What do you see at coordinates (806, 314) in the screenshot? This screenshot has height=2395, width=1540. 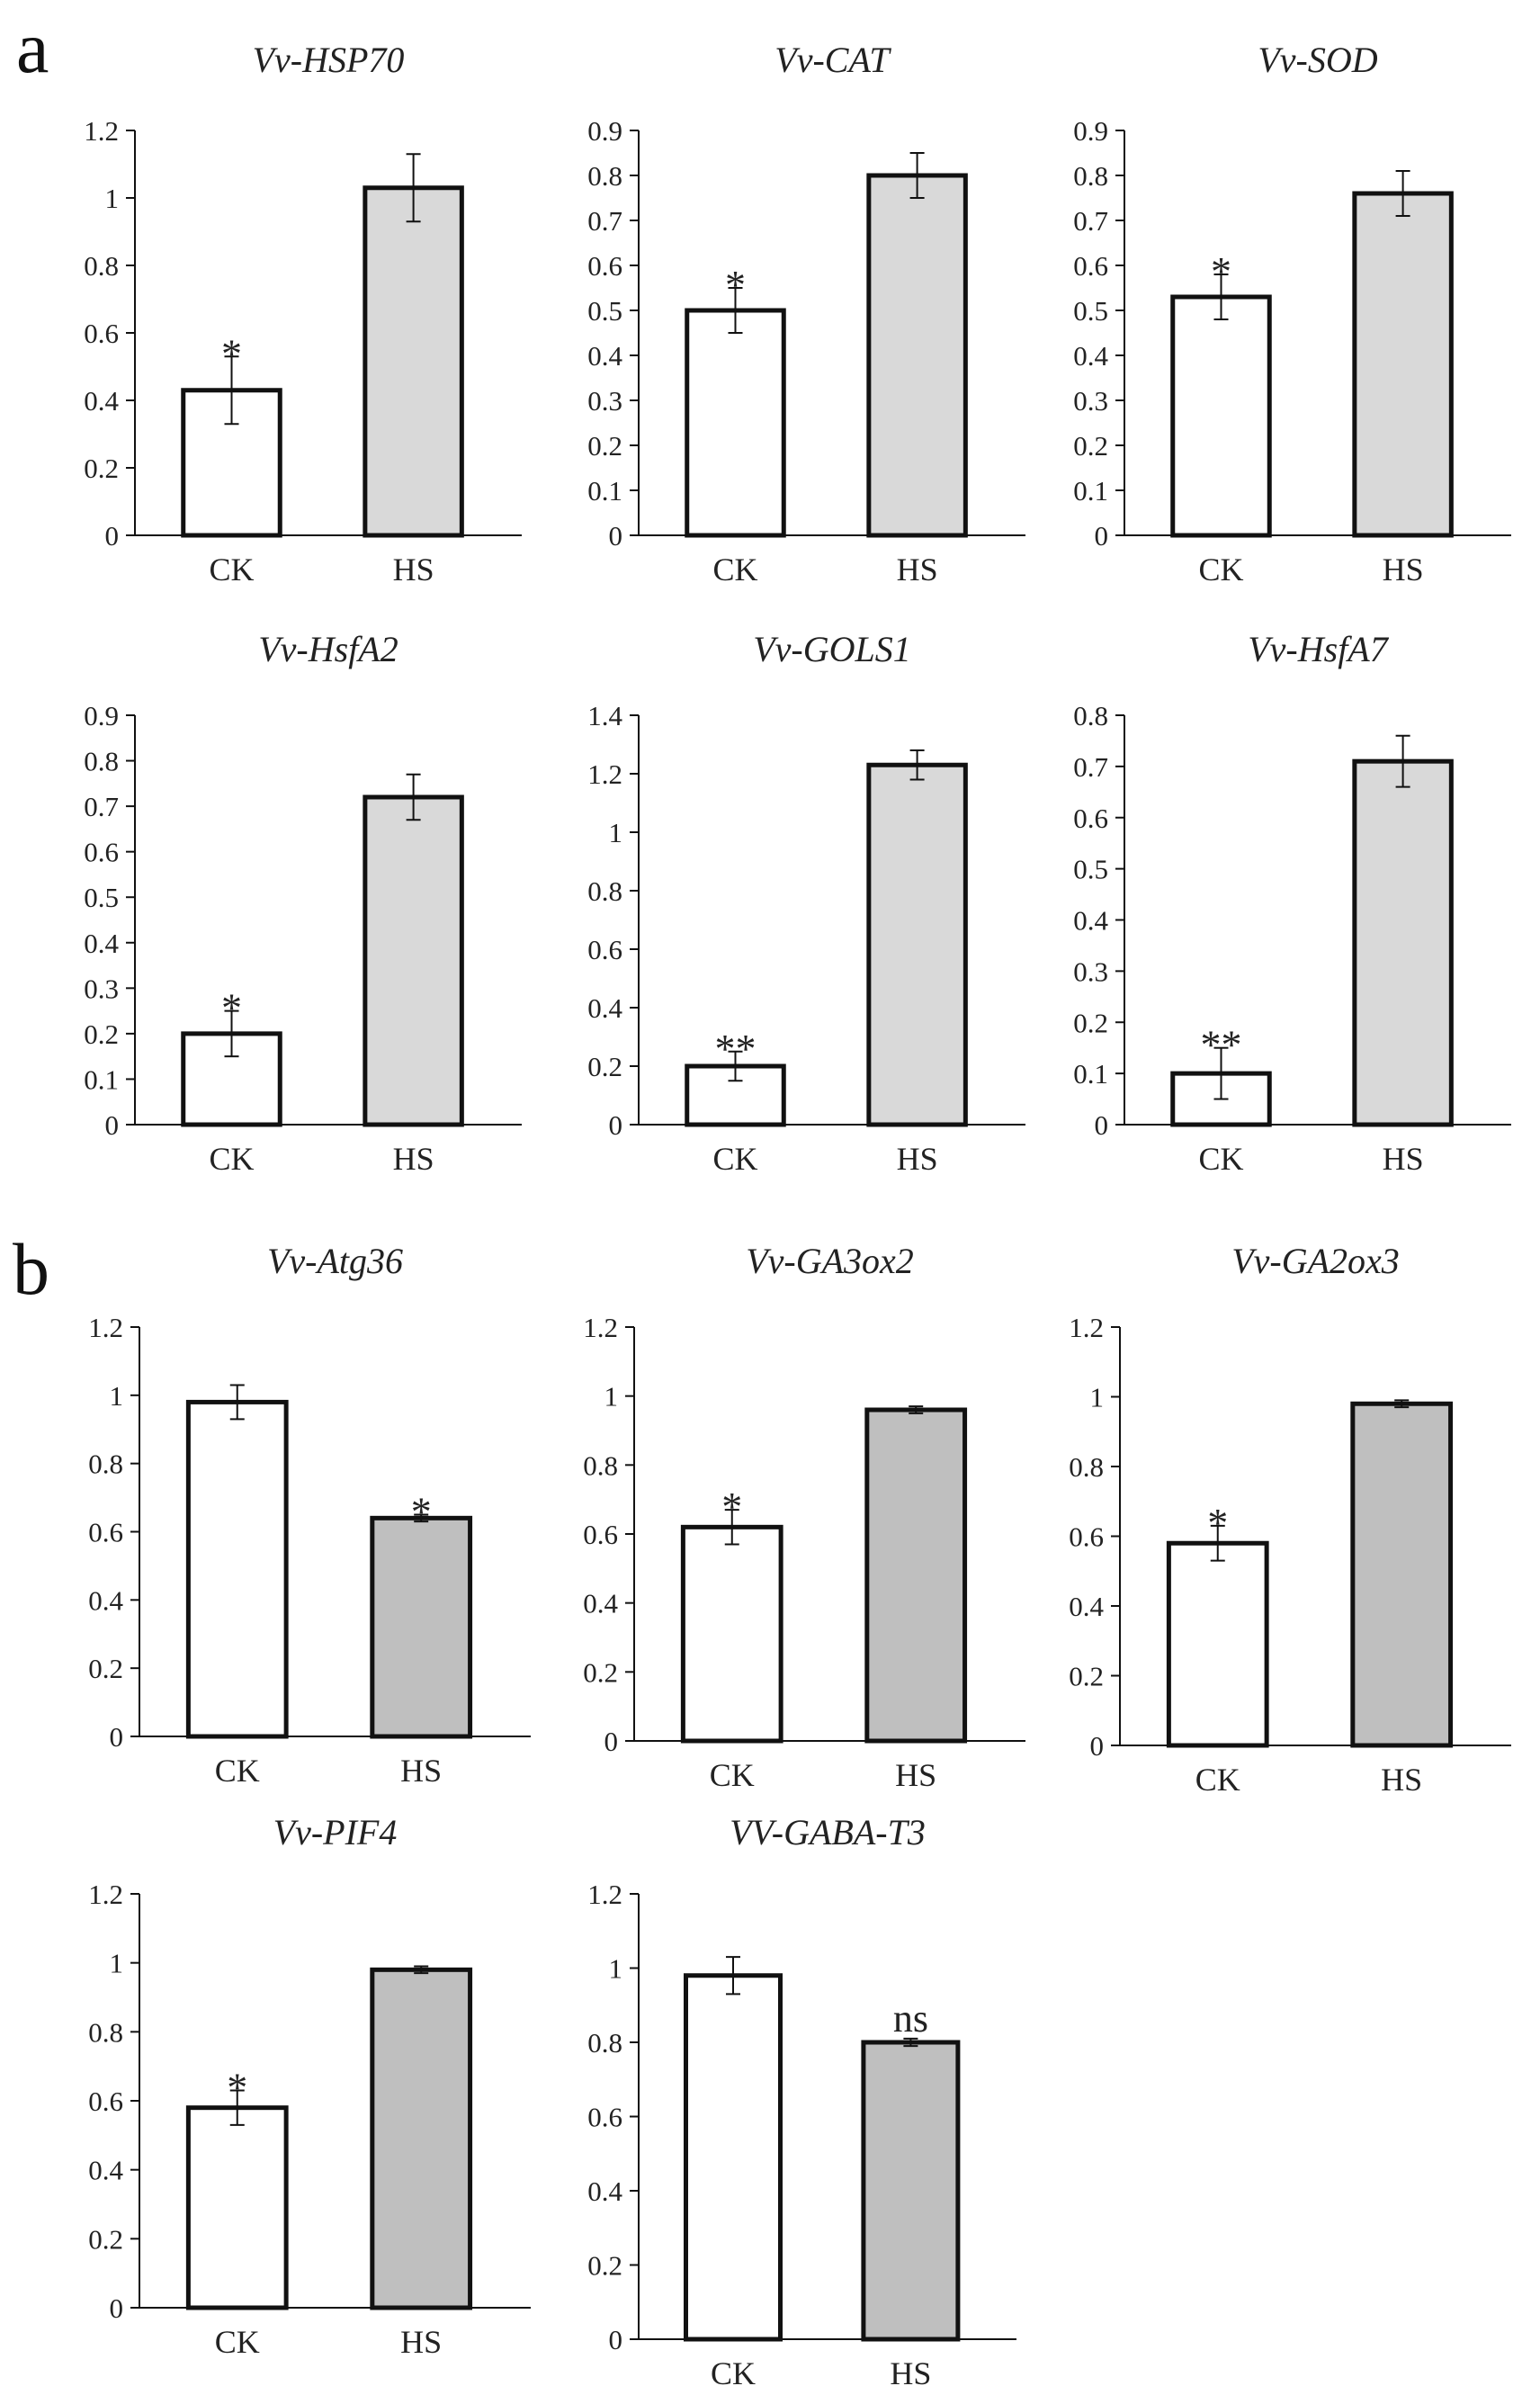 I see `chart-vv-cat: Vv-CAT 0 0.1 0.2 0.3 0.4 0.5 0.6 0.7 0.8 0.9 CK * HS` at bounding box center [806, 314].